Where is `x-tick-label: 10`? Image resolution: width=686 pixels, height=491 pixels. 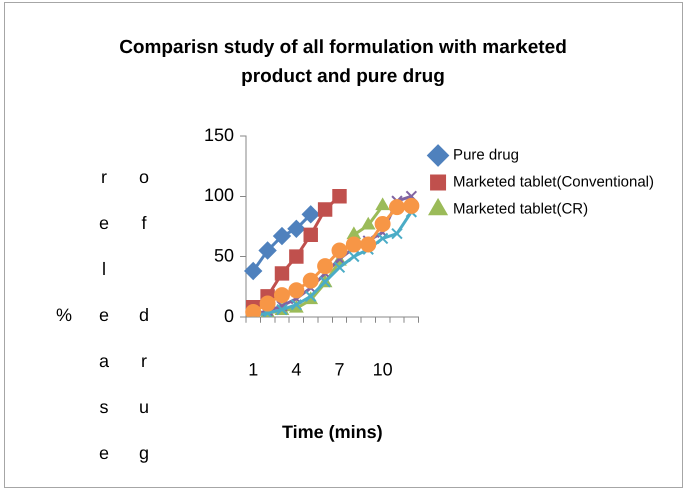 x-tick-label: 10 is located at coordinates (382, 370).